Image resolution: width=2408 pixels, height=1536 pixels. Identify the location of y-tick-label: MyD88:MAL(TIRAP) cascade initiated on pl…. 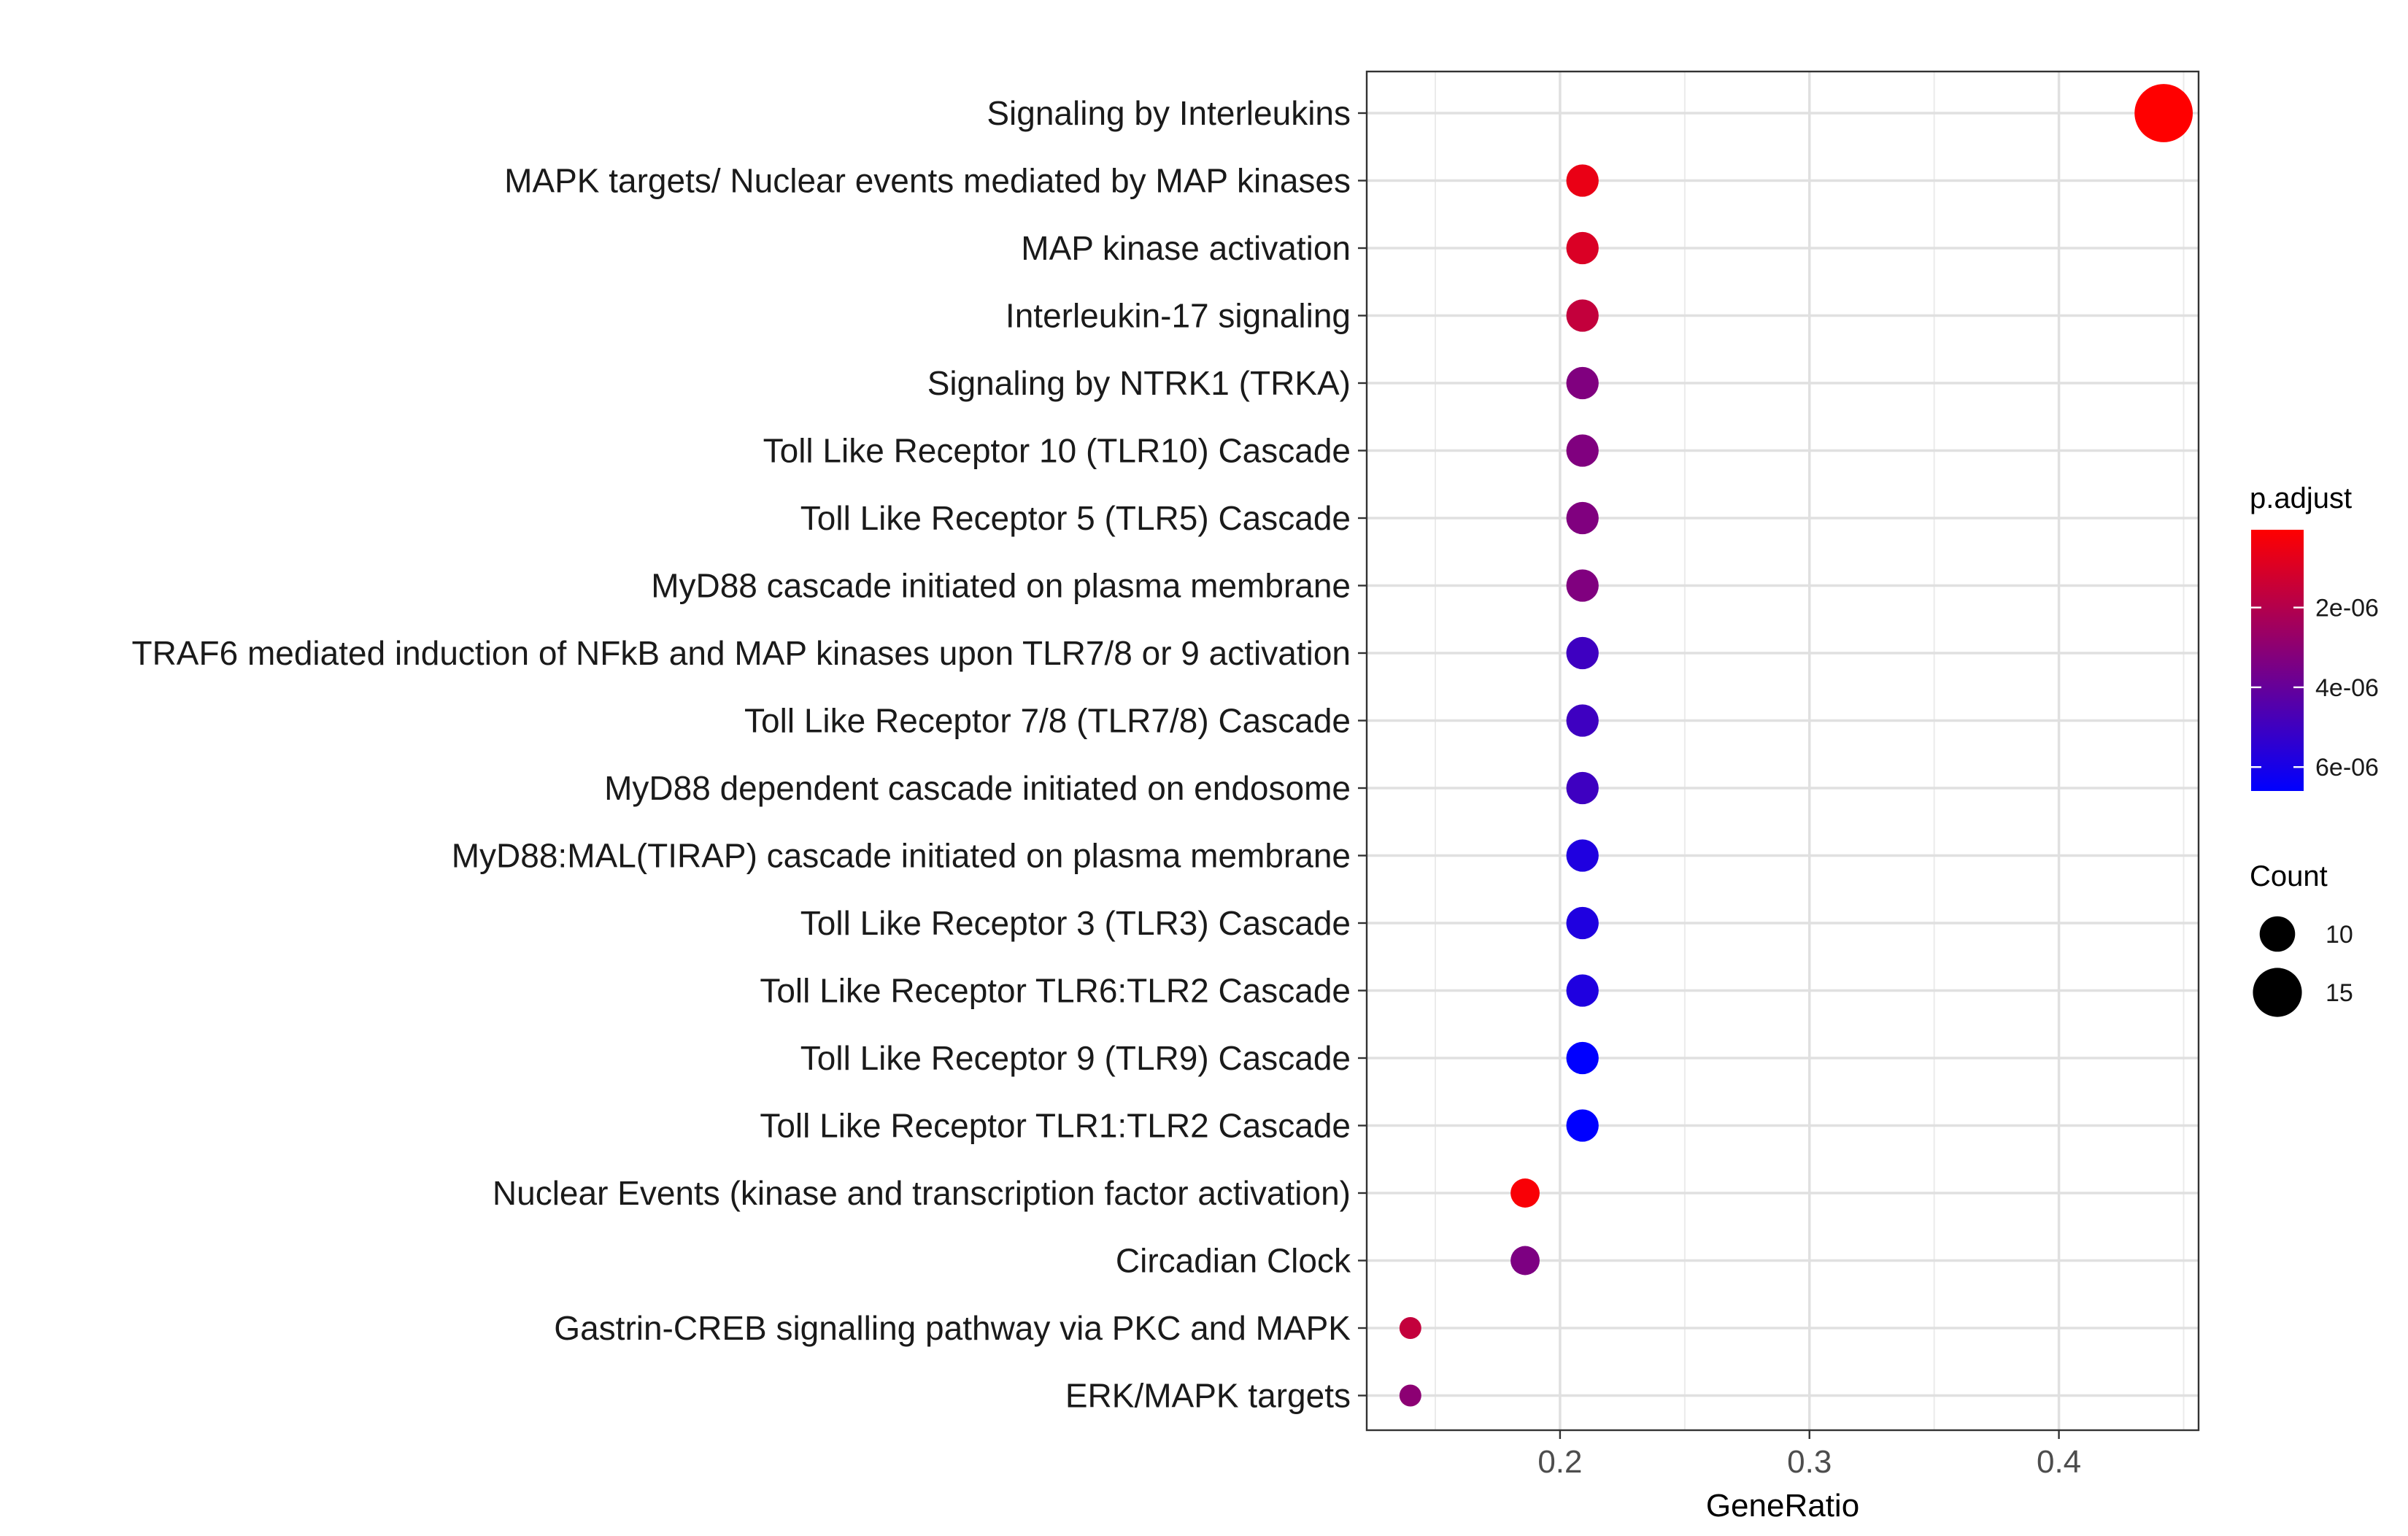
(901, 856).